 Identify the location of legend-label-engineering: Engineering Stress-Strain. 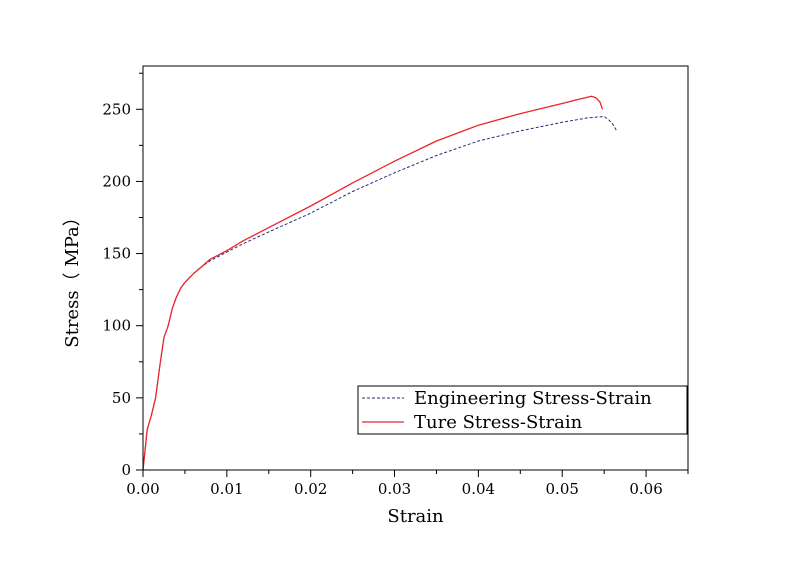
(533, 398).